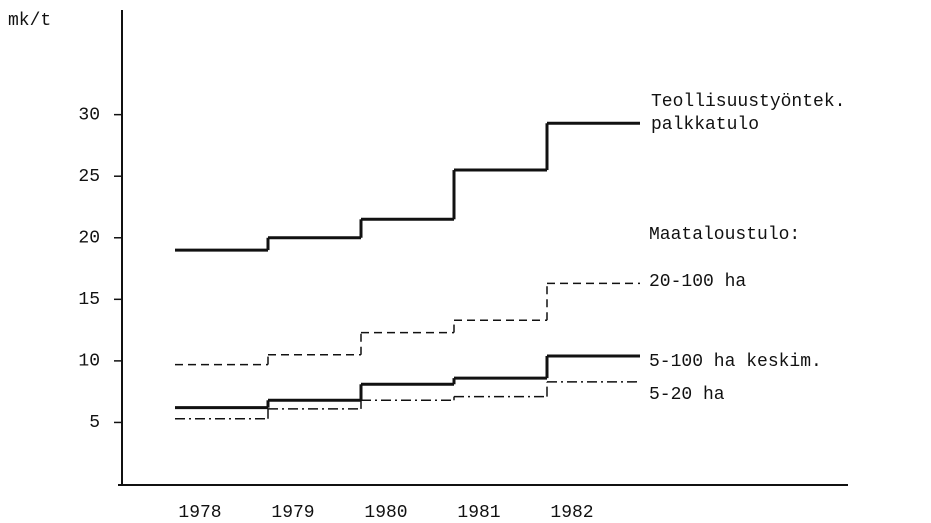  What do you see at coordinates (89, 362) in the screenshot?
I see `y-tick-label: 10` at bounding box center [89, 362].